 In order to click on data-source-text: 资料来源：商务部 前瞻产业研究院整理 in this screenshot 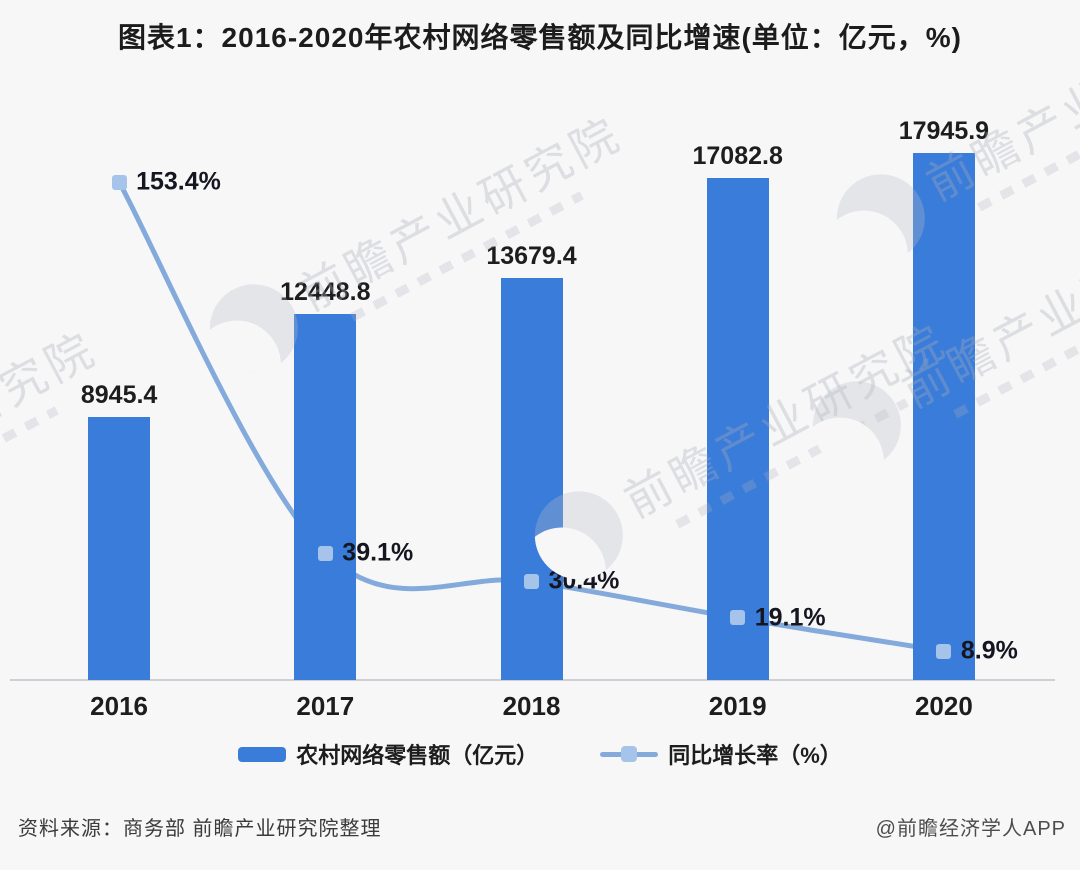, I will do `click(200, 829)`.